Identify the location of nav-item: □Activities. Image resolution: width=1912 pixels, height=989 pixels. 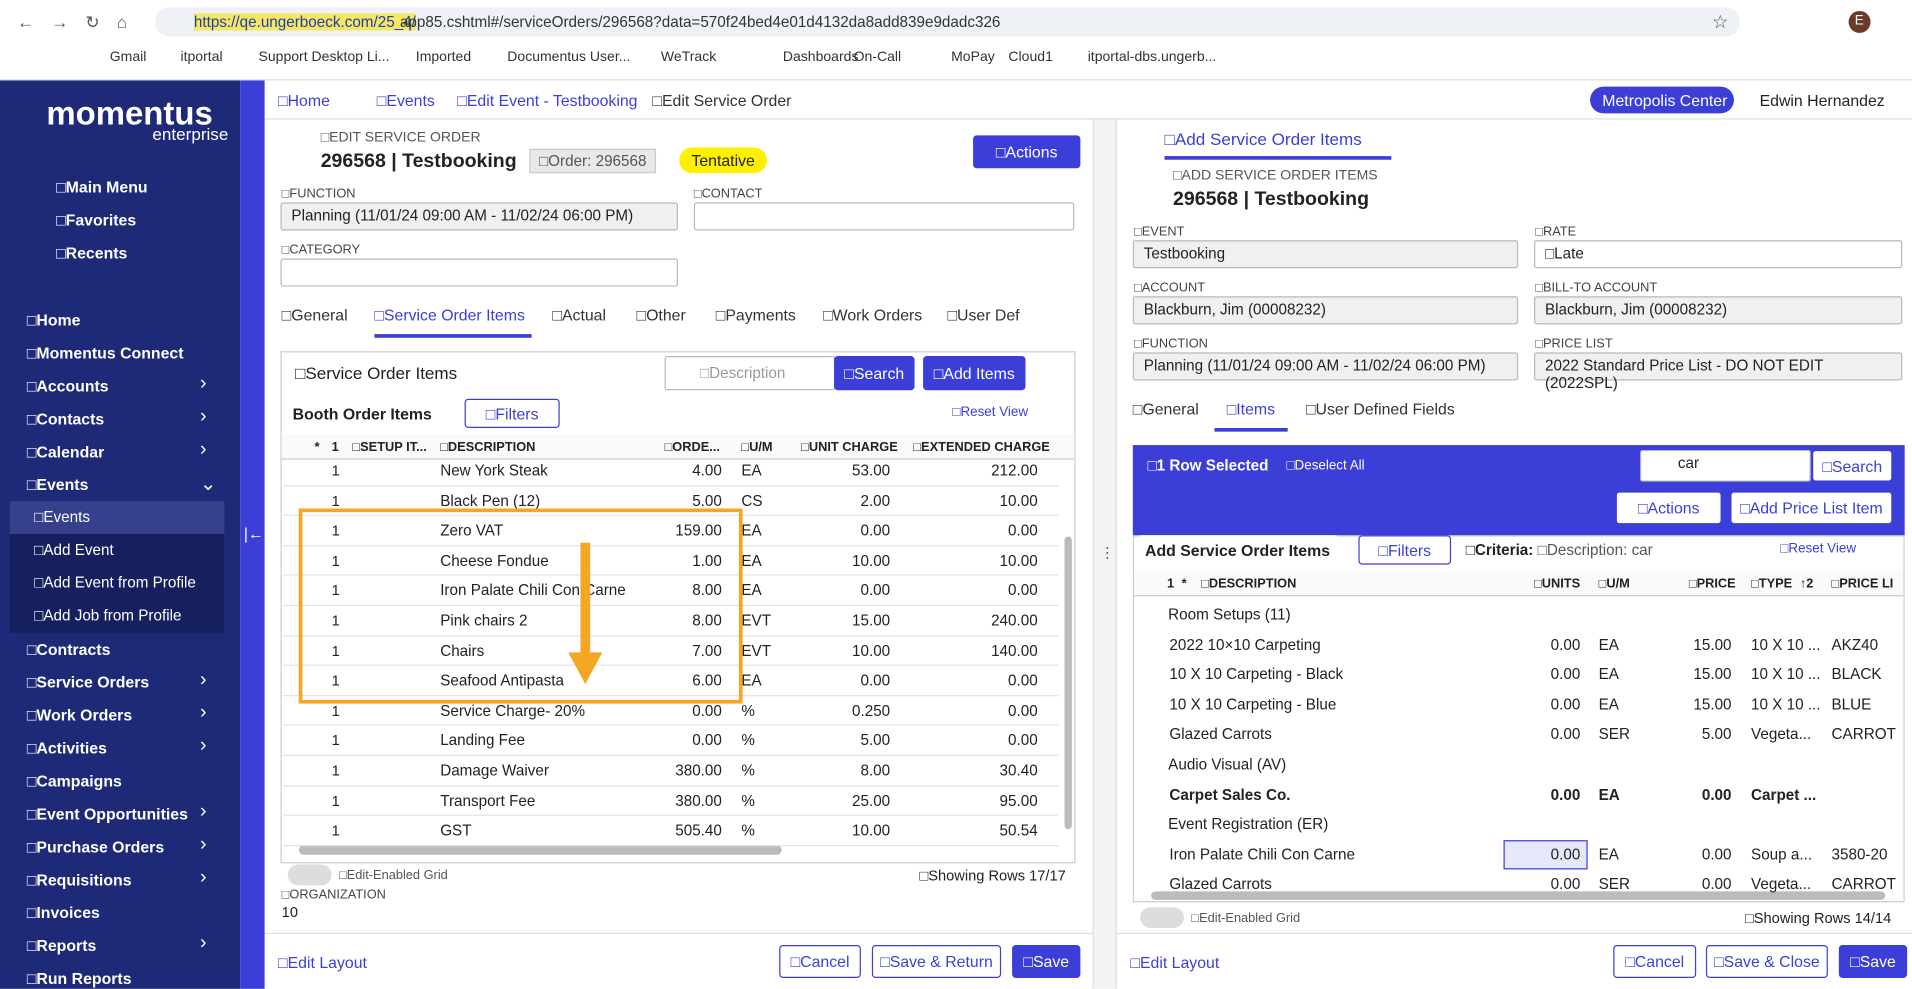
(66, 748).